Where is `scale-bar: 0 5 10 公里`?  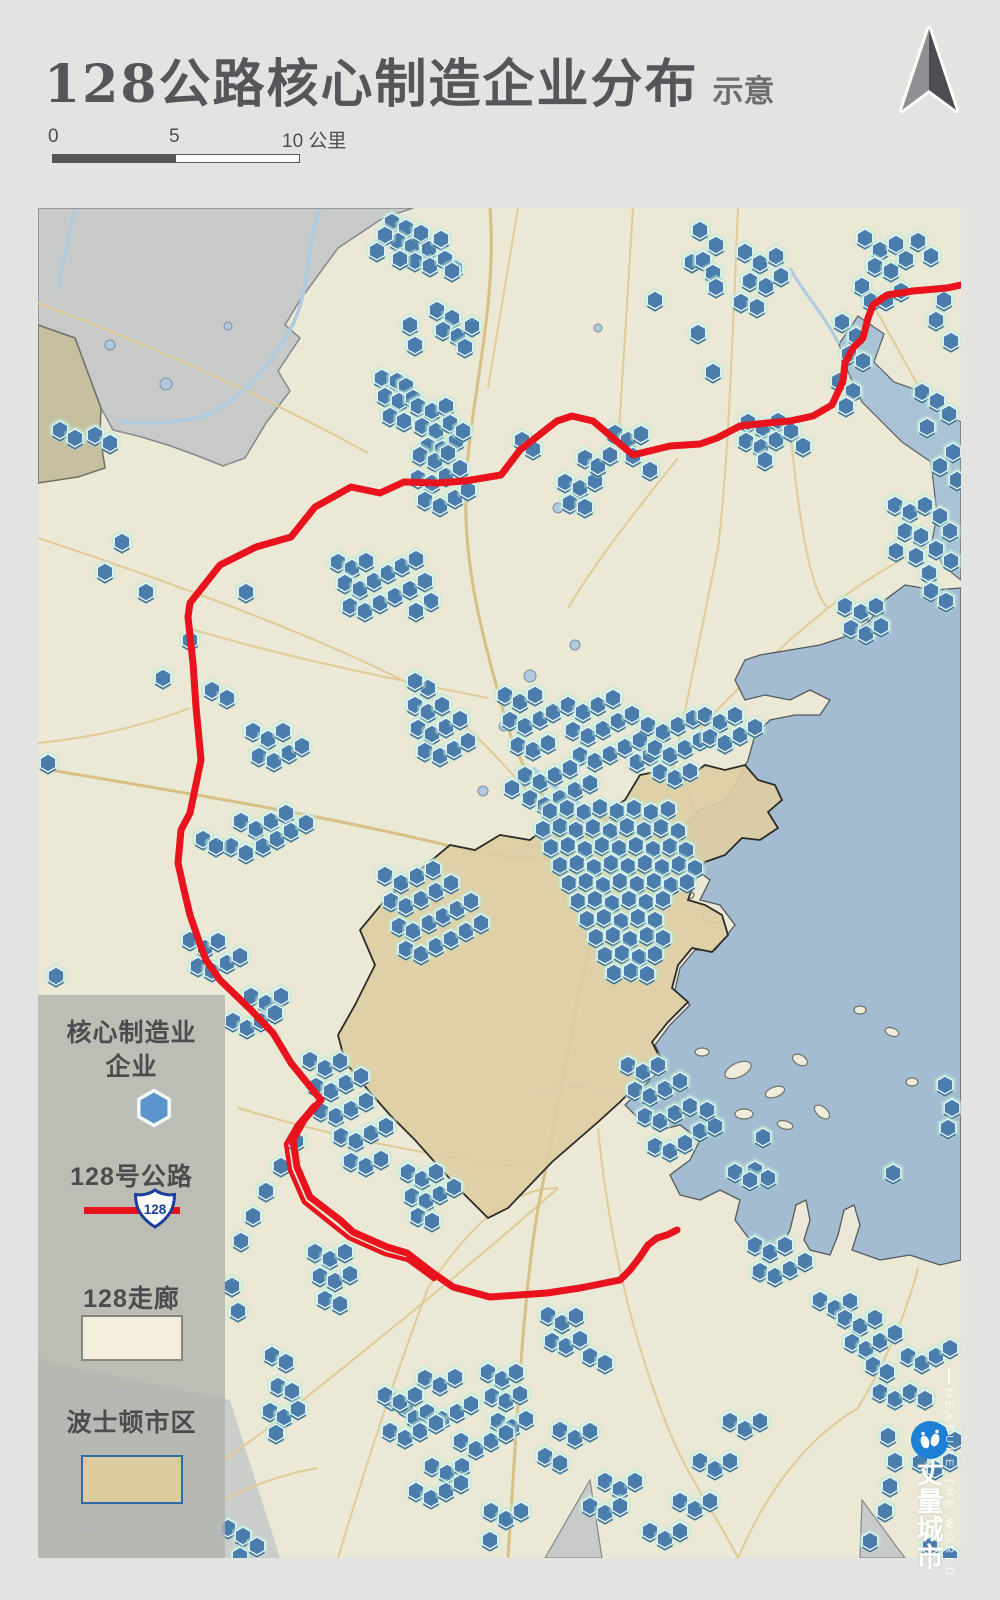
scale-bar: 0 5 10 公里 is located at coordinates (197, 146).